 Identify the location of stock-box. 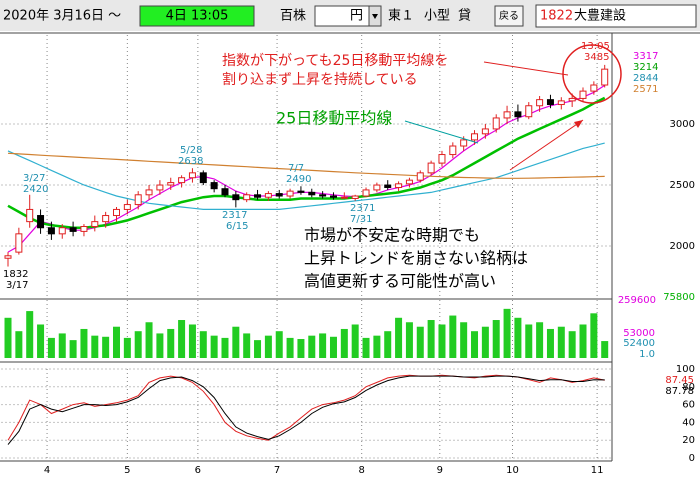
(616, 16).